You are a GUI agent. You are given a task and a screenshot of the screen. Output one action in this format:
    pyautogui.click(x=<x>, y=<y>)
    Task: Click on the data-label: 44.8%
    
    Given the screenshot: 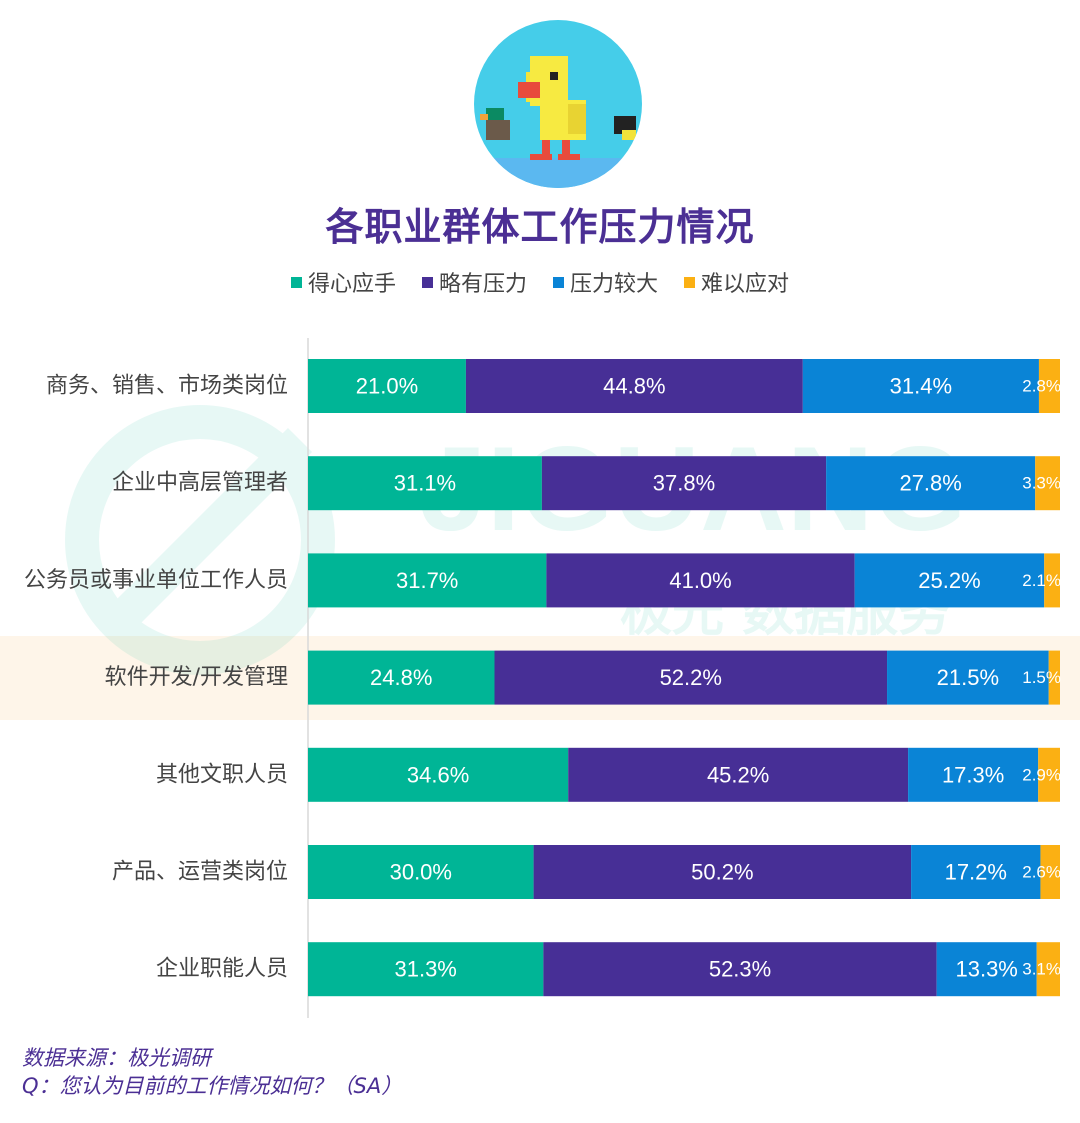 What is the action you would take?
    pyautogui.click(x=634, y=386)
    